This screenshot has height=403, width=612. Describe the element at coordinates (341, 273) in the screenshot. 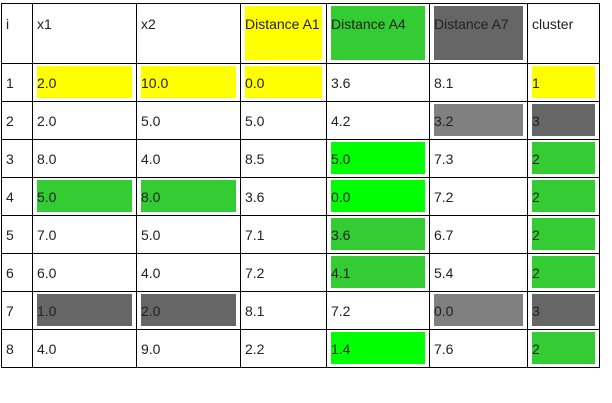

I see `cell-value: 4.1` at that location.